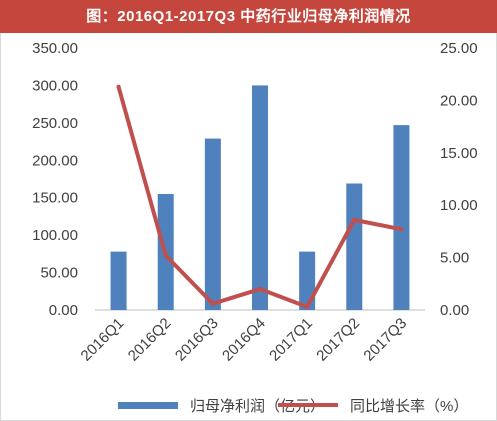 The width and height of the screenshot is (497, 421). What do you see at coordinates (459, 153) in the screenshot?
I see `right-axis-tick-label: 15.00` at bounding box center [459, 153].